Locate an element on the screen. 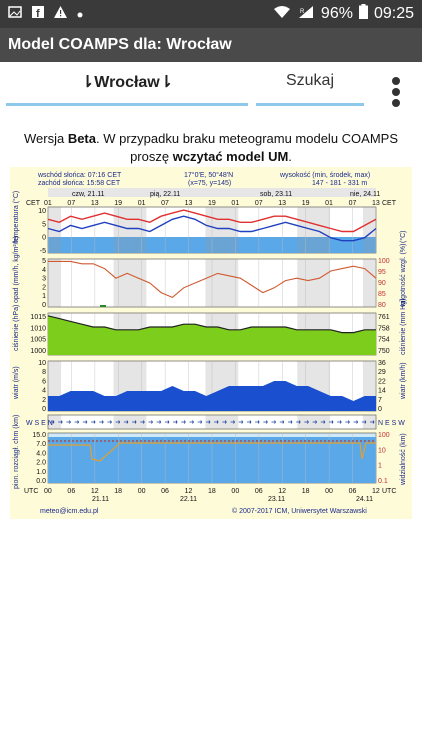 This screenshot has width=422, height=750. humidity-axis-label: wilgotność wzgl. (%) is located at coordinates (403, 276).